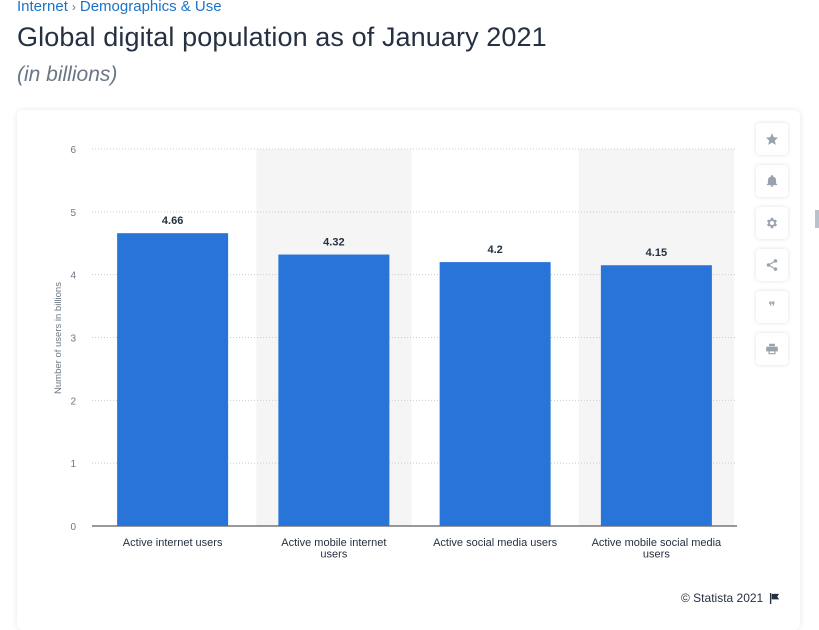 This screenshot has width=819, height=630. I want to click on notification-button, so click(772, 181).